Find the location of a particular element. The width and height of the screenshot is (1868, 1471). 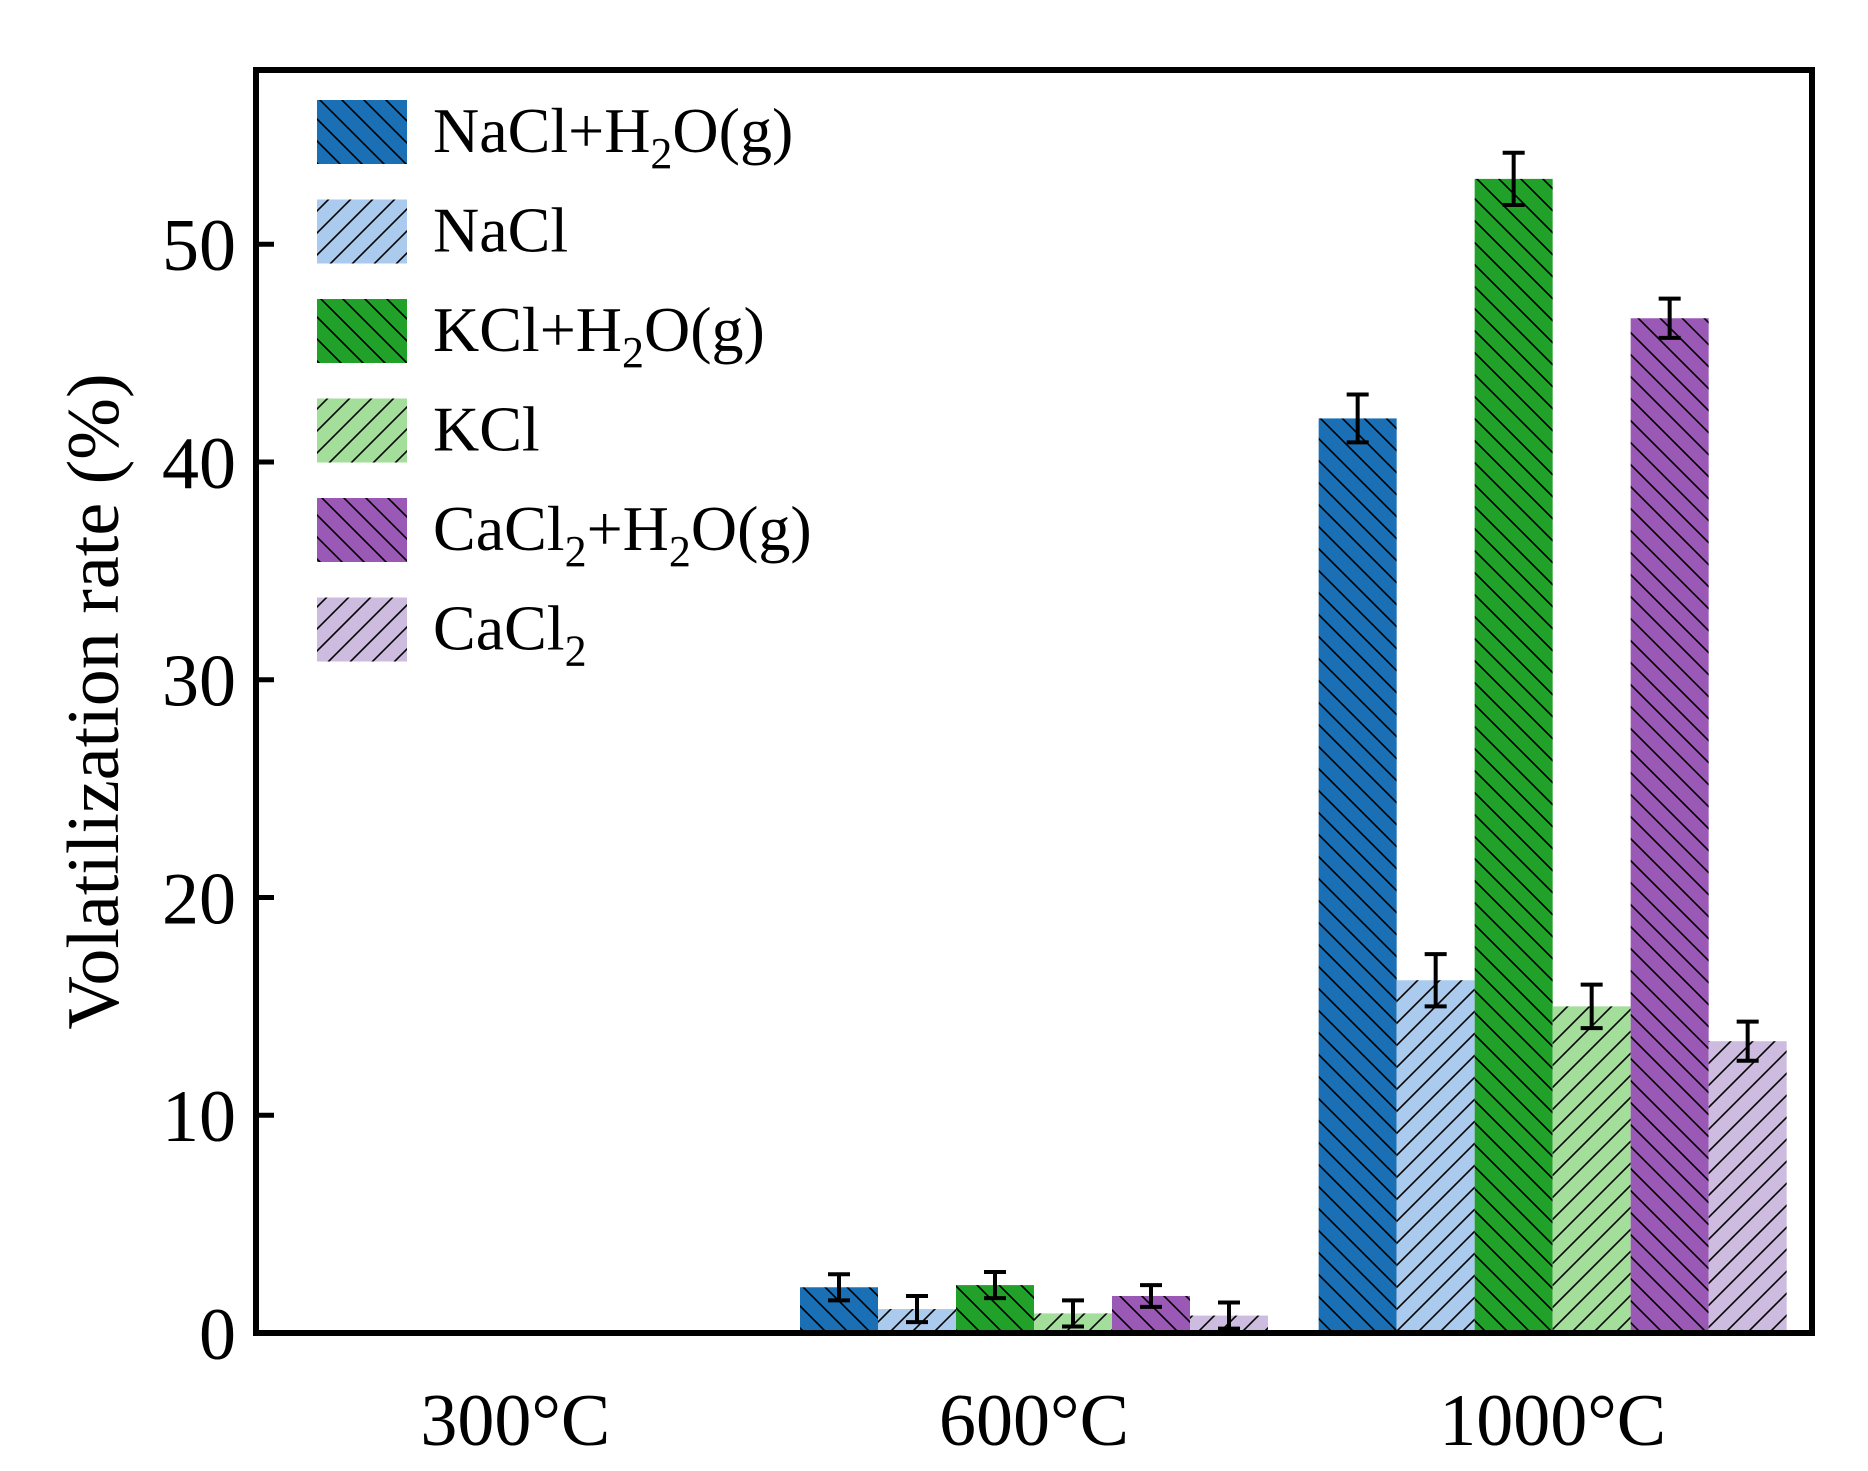

x-axis: 300°C 600°C 1000°C is located at coordinates (1043, 1421).